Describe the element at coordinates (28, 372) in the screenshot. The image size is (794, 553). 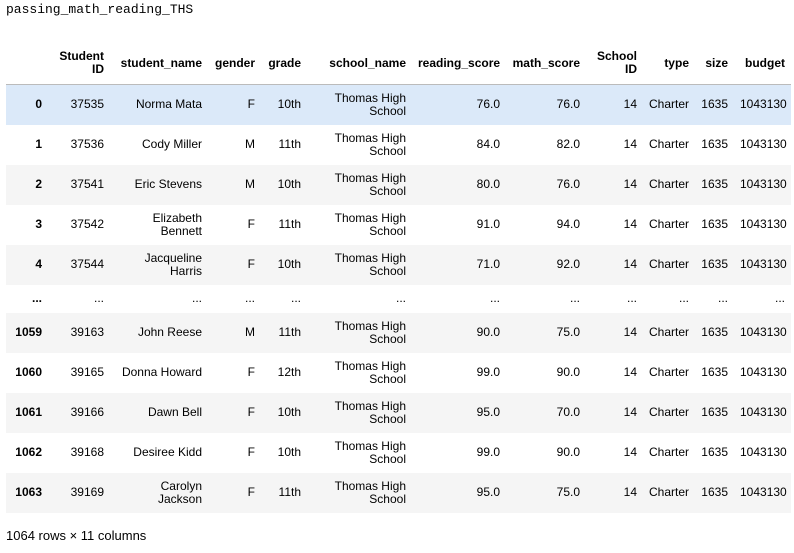
I see `row-index: 1060` at that location.